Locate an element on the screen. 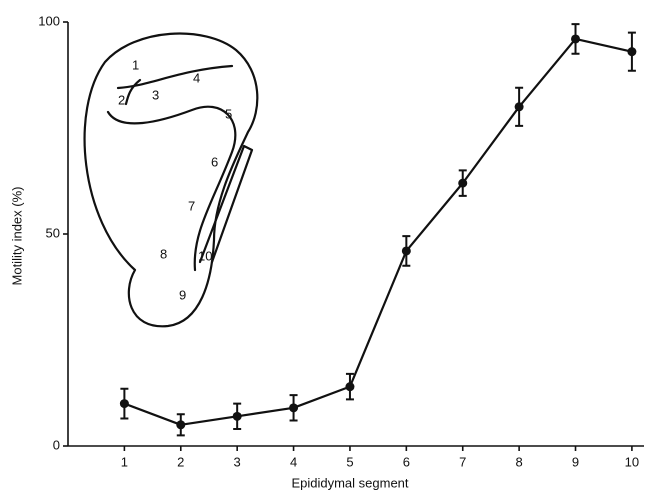  y-tick-label: 0 is located at coordinates (56, 444).